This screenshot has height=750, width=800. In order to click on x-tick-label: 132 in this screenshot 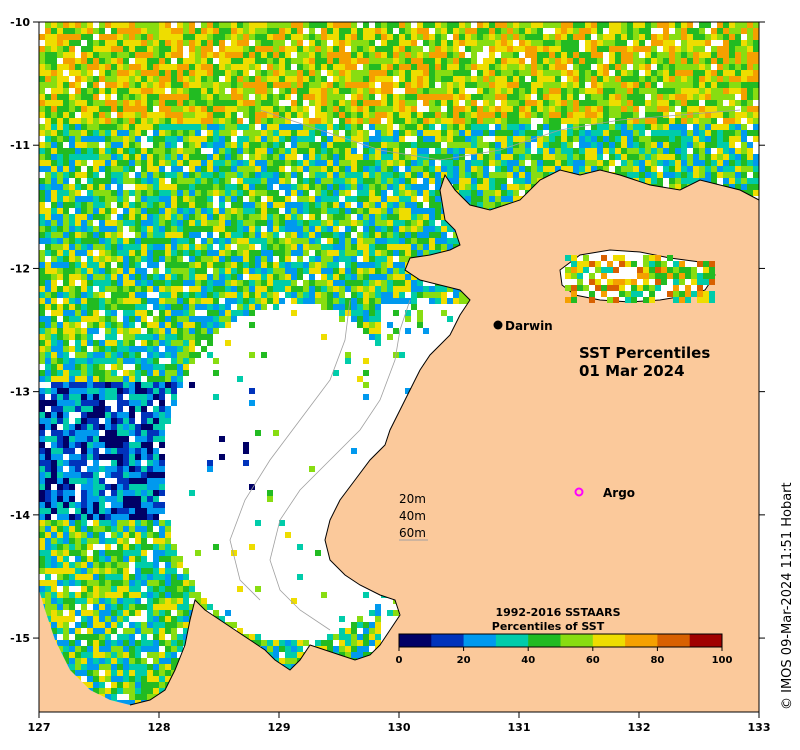, I will do `click(639, 727)`.